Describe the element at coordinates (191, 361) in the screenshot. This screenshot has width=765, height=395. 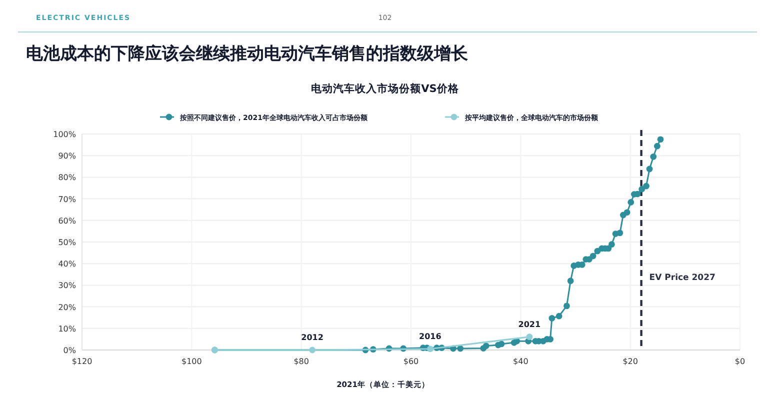
I see `x-tick-label: $100` at that location.